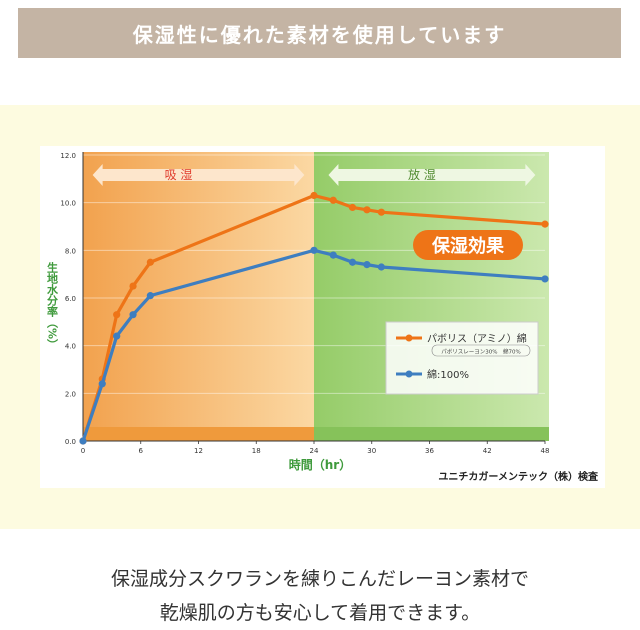  I want to click on x-tick-label: 30, so click(371, 451).